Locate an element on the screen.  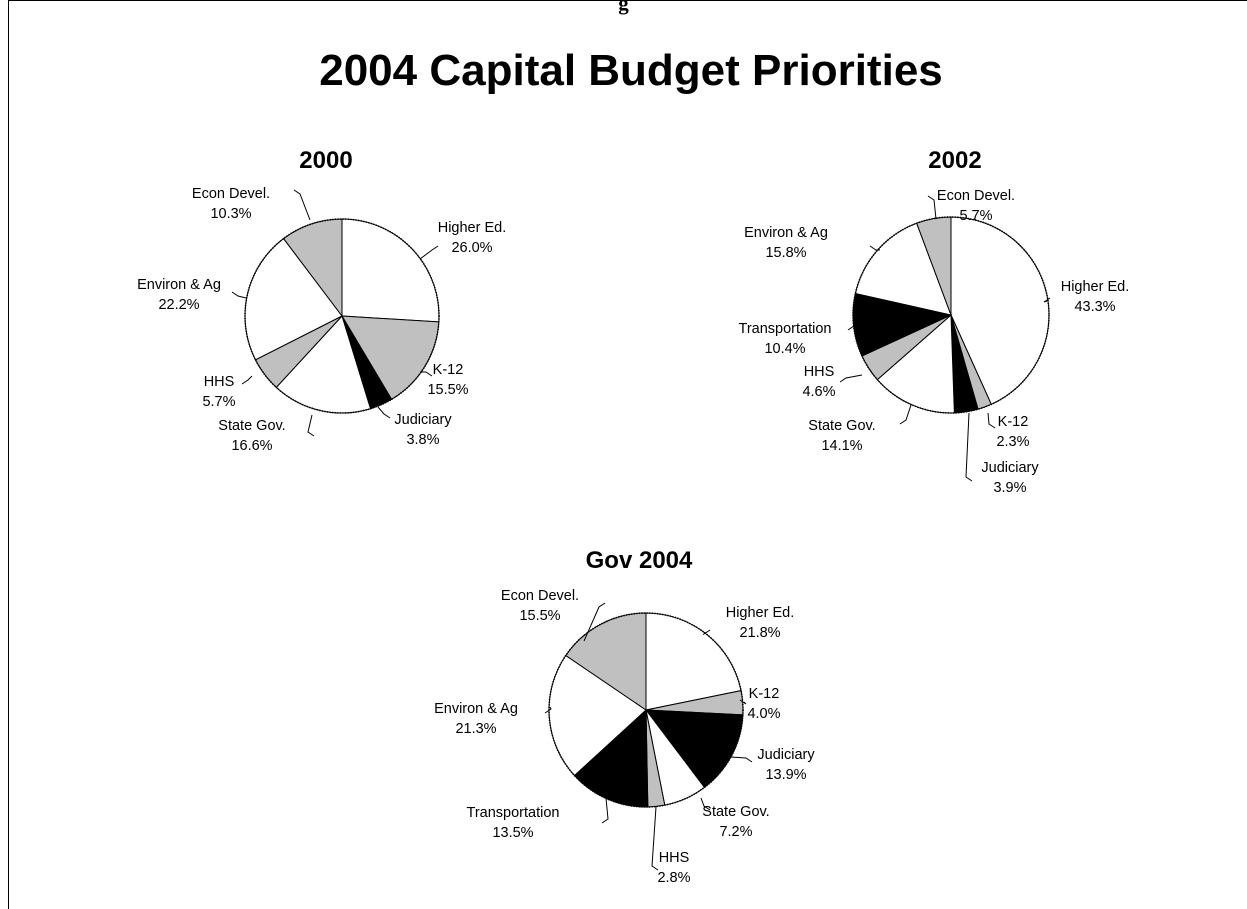
page-heading-fragment: g is located at coordinates (623, 7).